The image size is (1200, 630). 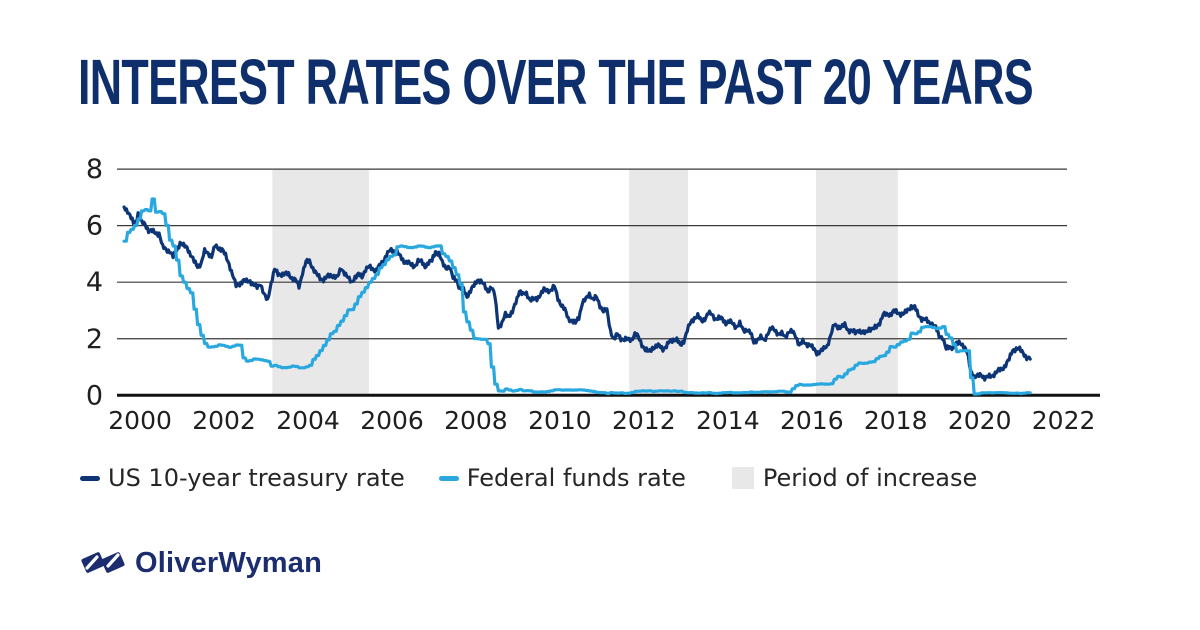 What do you see at coordinates (980, 420) in the screenshot?
I see `x-tick-label: 2020` at bounding box center [980, 420].